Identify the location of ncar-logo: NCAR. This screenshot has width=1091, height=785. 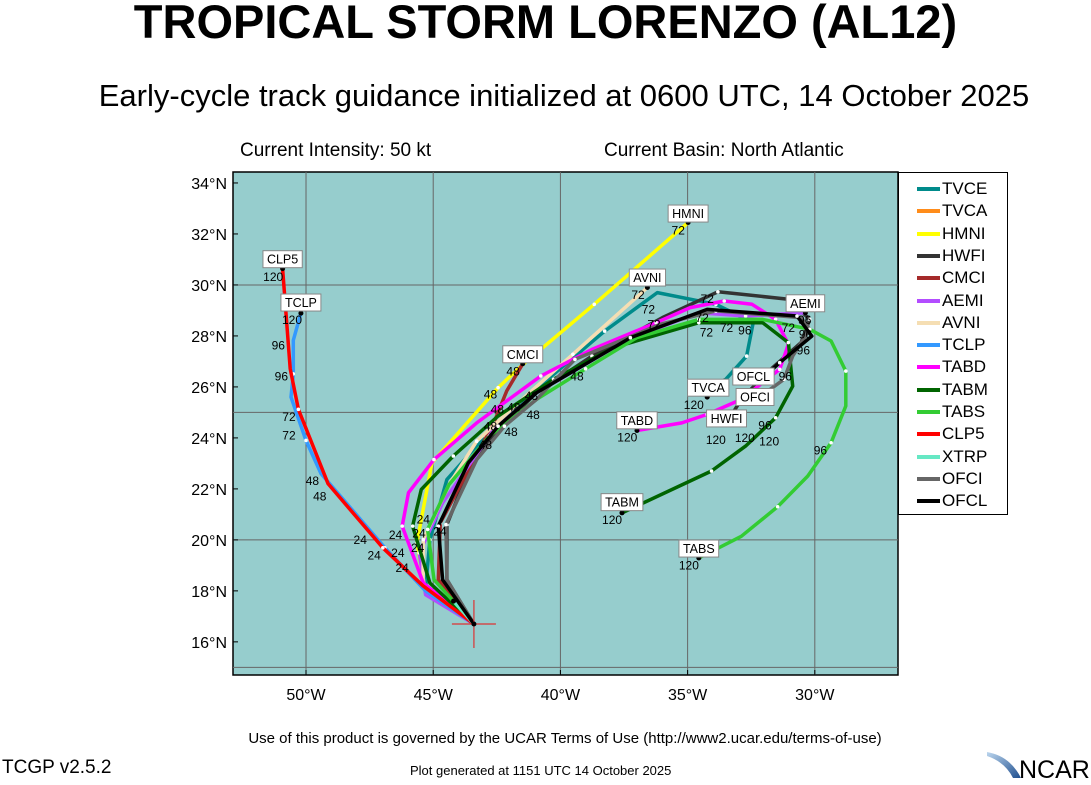
(1038, 767).